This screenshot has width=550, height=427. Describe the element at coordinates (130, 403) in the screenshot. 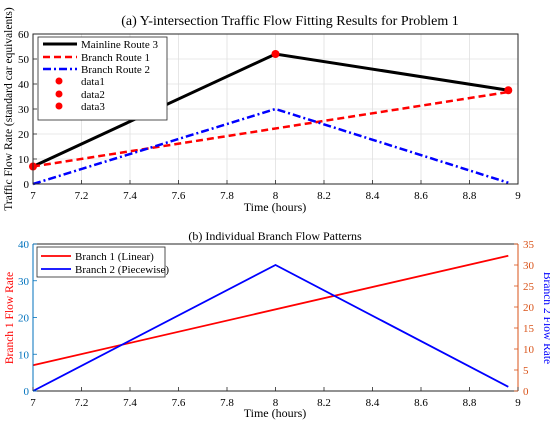

I see `chart-b-x-tick-label: 7.4` at that location.